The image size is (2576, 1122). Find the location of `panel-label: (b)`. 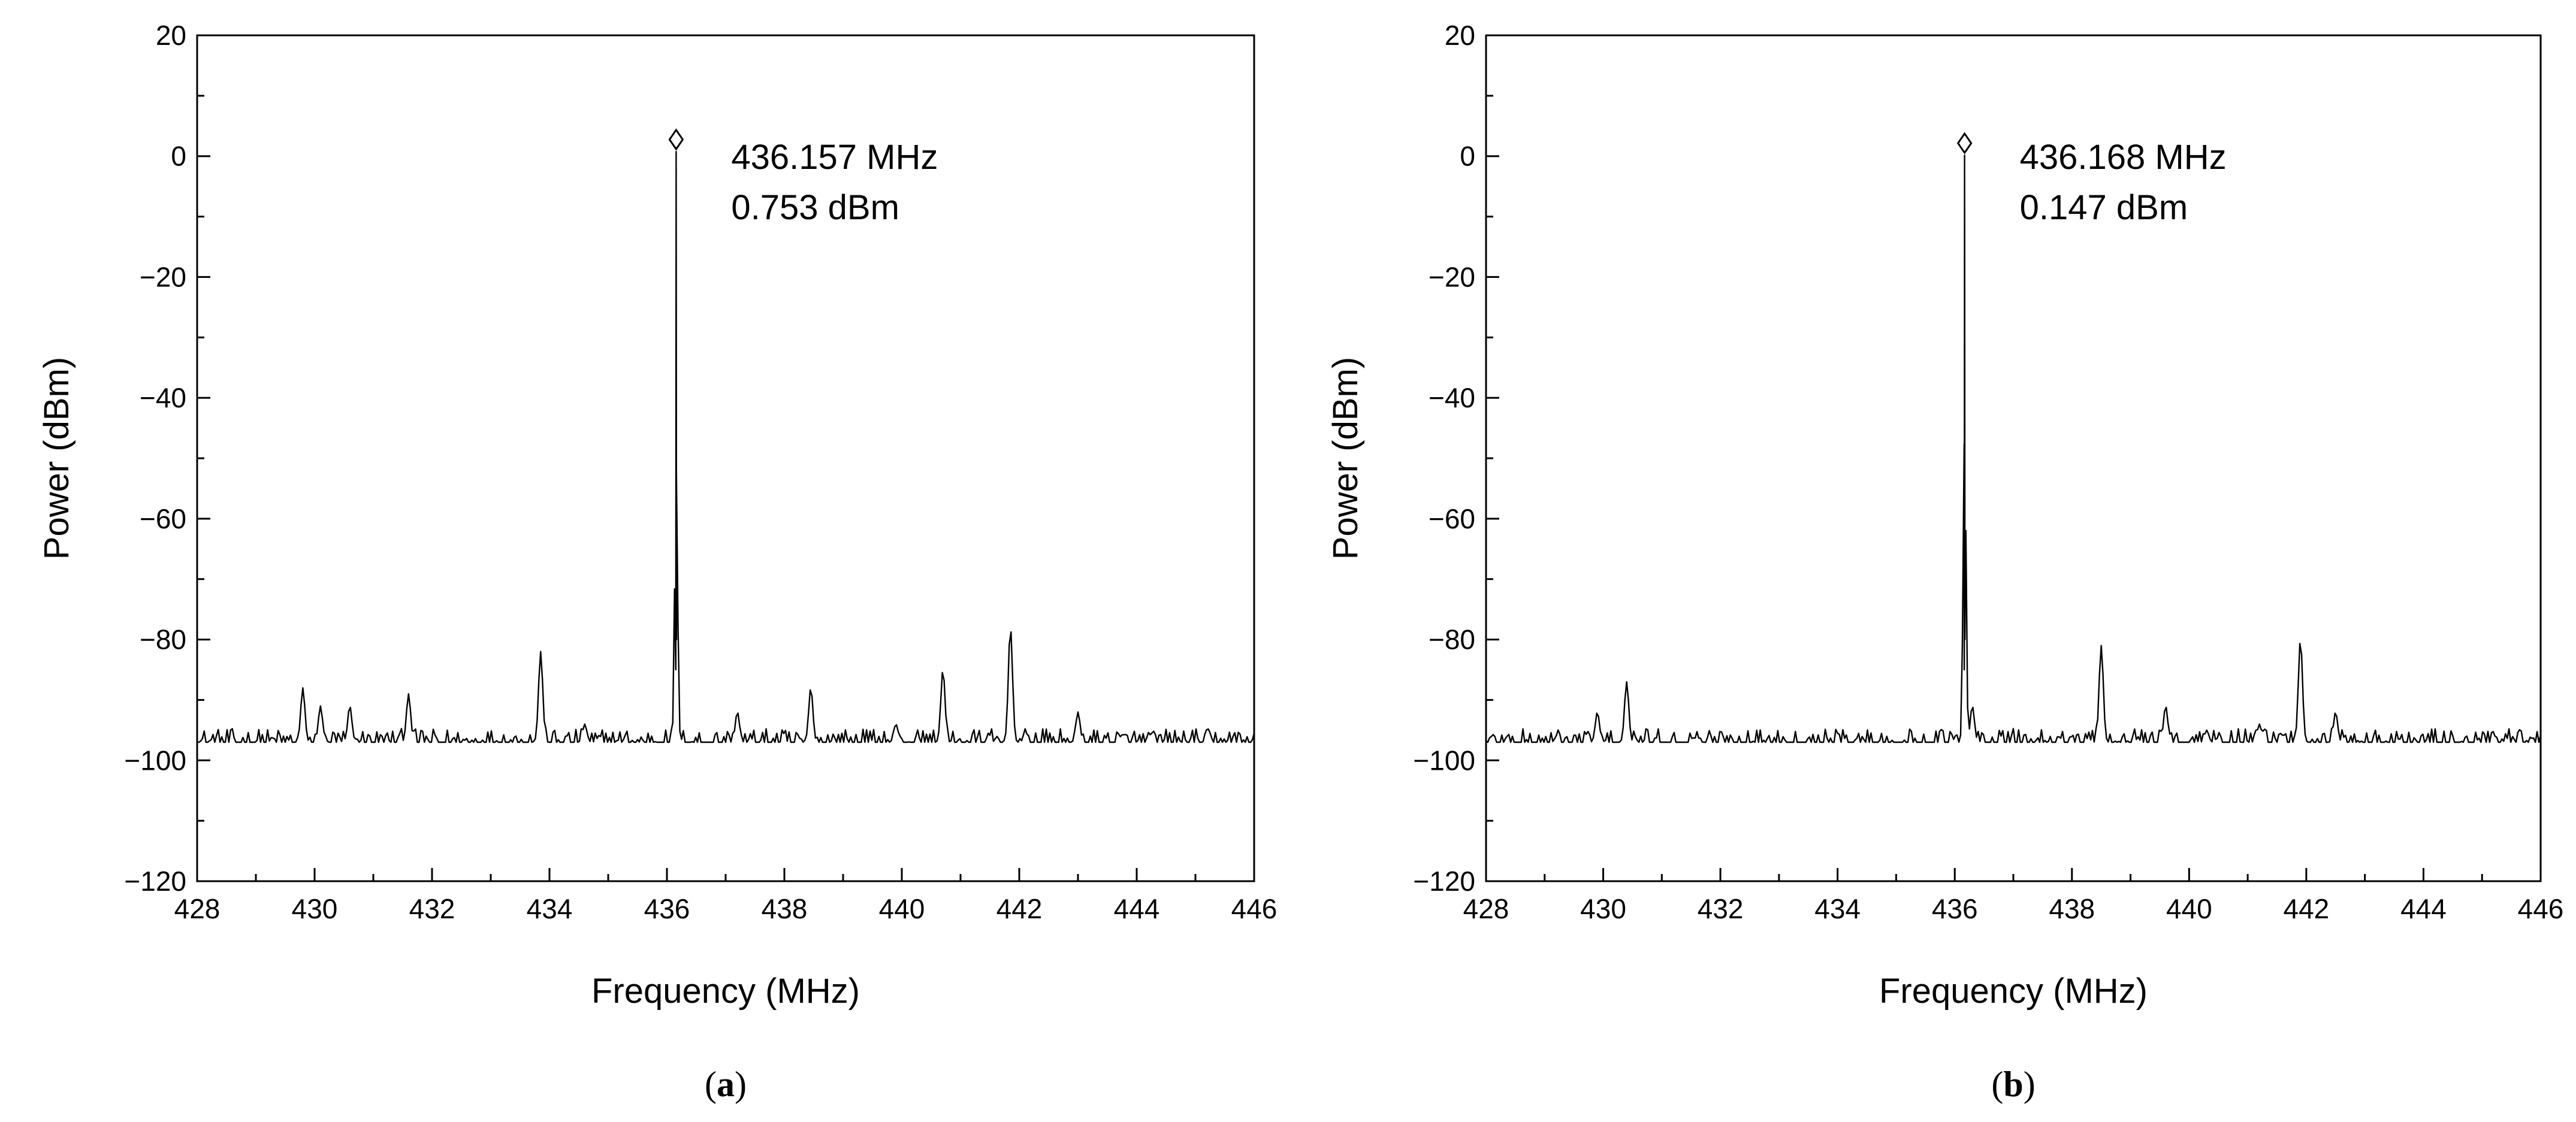

panel-label: (b) is located at coordinates (2013, 1084).